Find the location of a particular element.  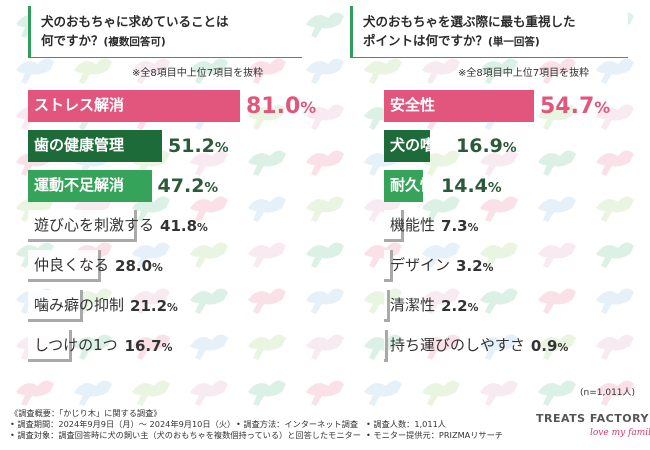

left-question-line1: 犬のおもちゃに求めていることは is located at coordinates (135, 21).